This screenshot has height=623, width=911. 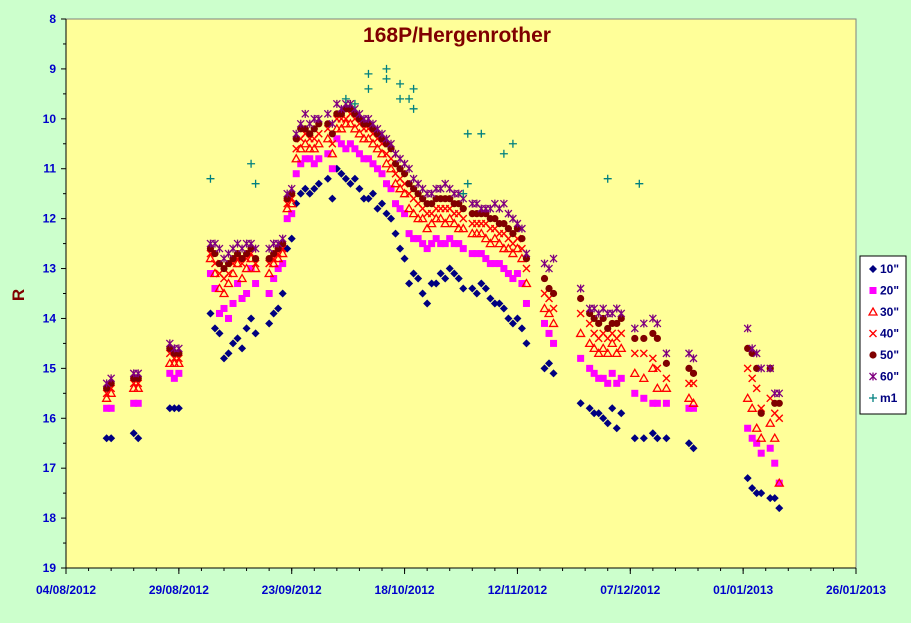 I want to click on y-axis-label: R, so click(x=18, y=295).